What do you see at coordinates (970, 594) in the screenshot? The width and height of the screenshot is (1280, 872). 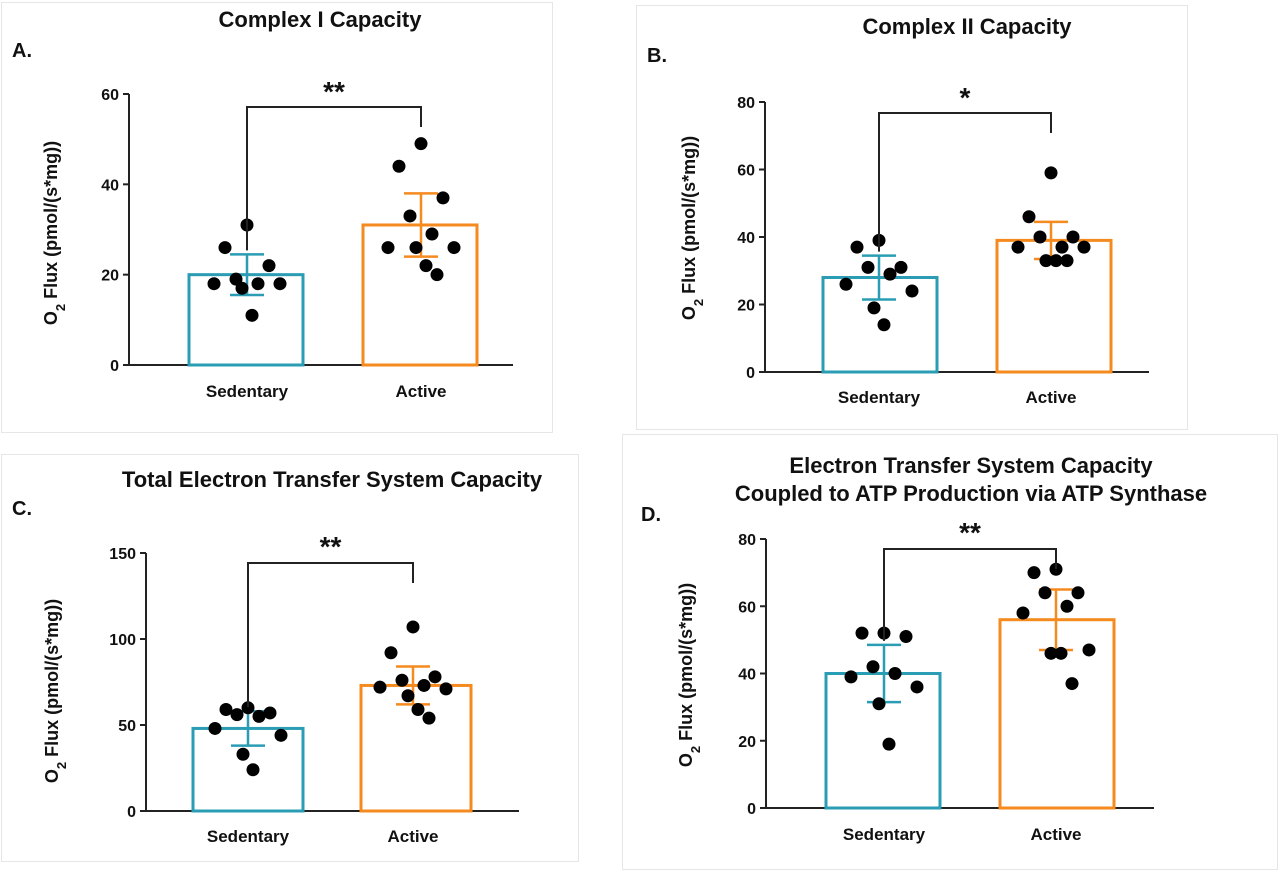 I see `significance-bracket` at bounding box center [970, 594].